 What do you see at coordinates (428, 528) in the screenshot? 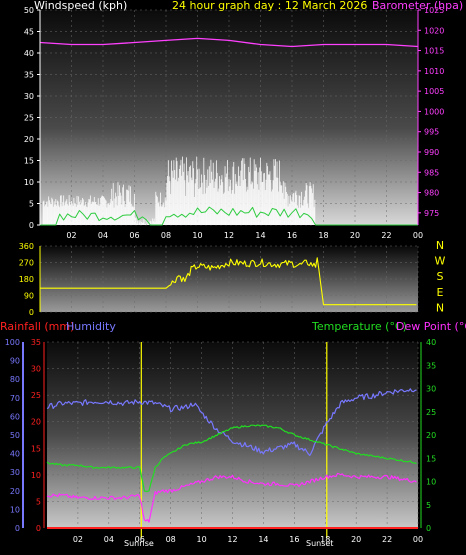
I see `temperature-tick-label: 0` at bounding box center [428, 528].